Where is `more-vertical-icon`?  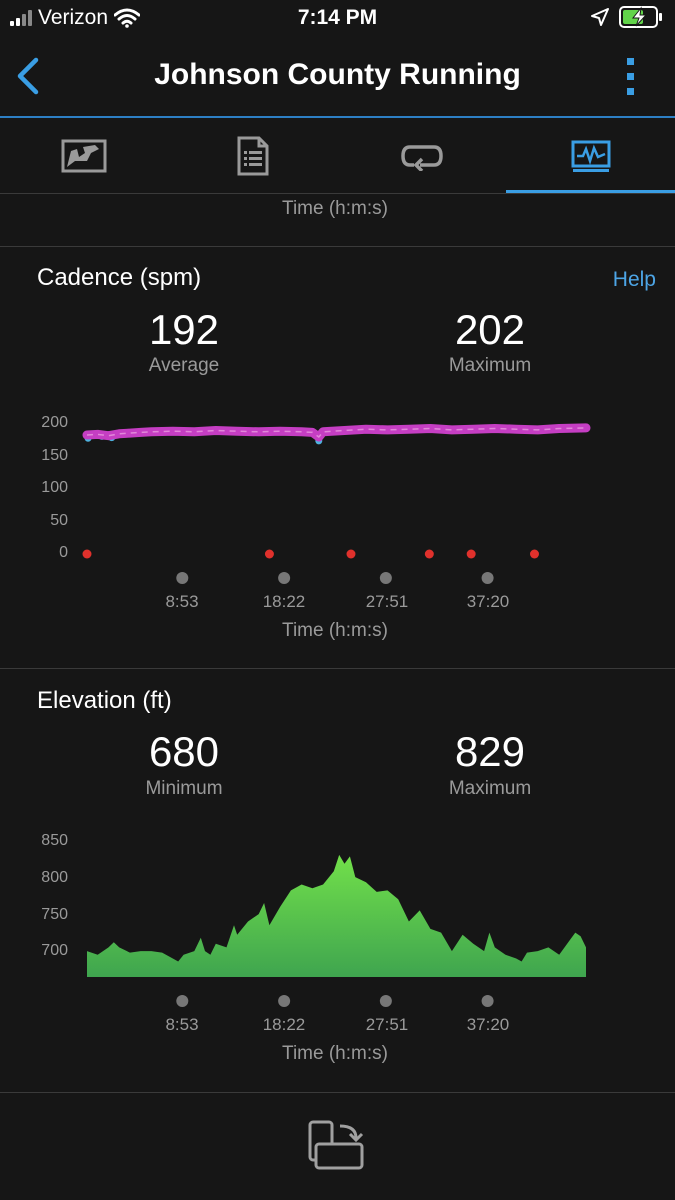
more-vertical-icon is located at coordinates (631, 77).